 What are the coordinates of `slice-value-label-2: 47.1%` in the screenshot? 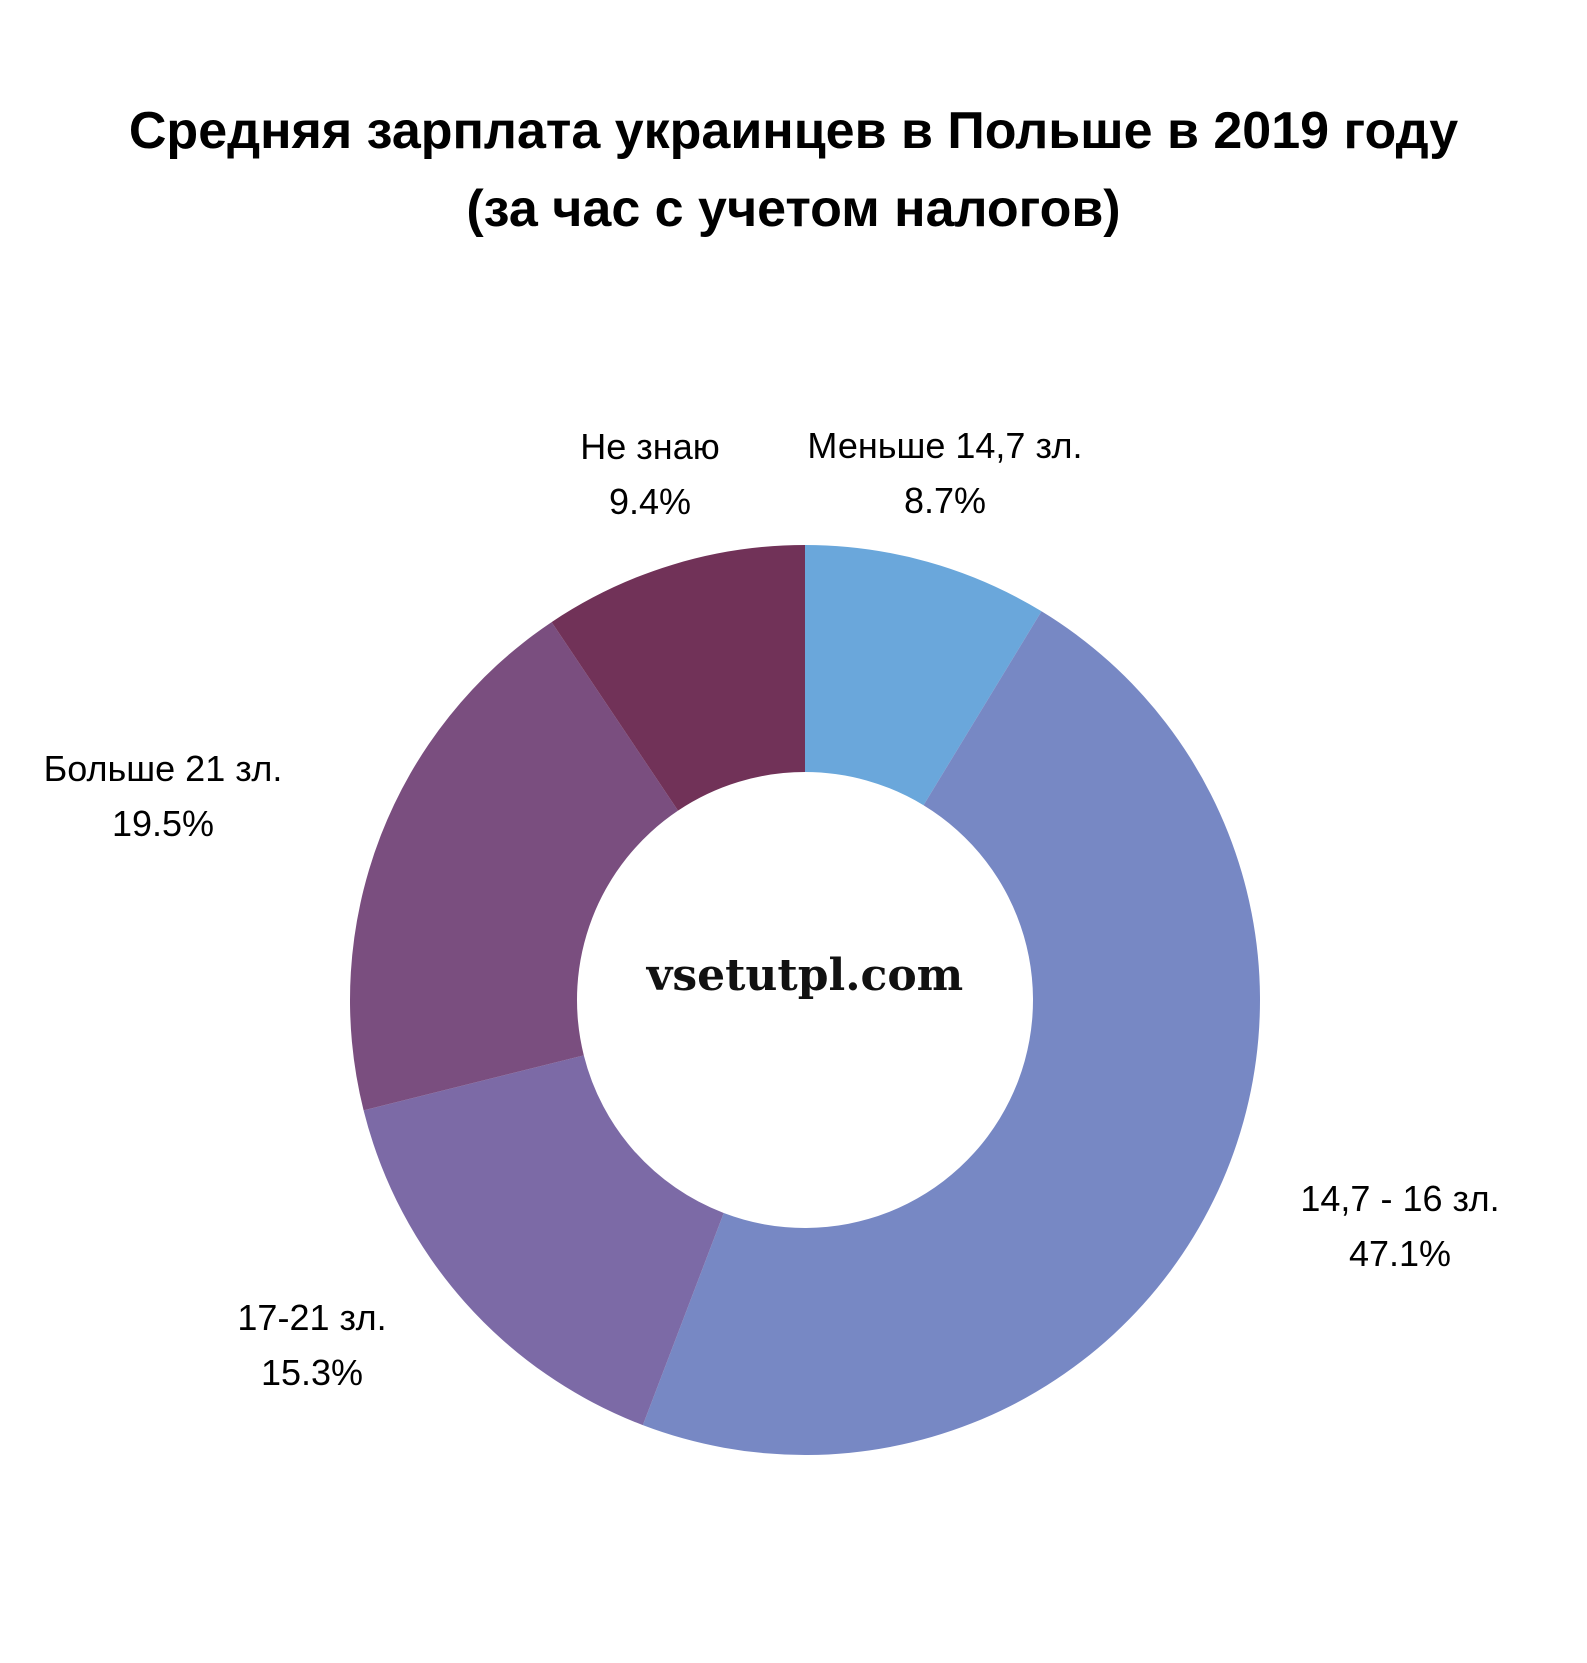 It's located at (1400, 1253).